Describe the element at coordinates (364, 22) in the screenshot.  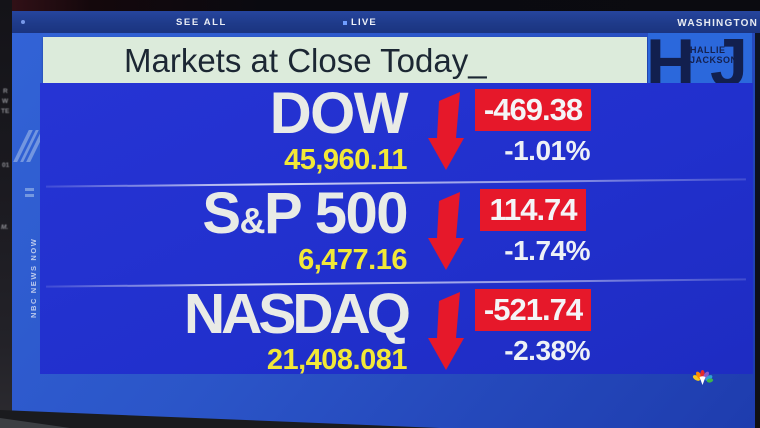
I see `live-label: LIVE` at that location.